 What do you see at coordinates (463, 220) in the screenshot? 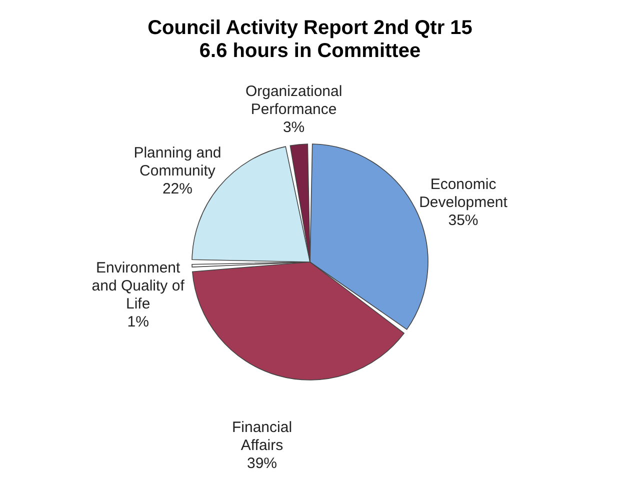
I see `data-label: 35%` at bounding box center [463, 220].